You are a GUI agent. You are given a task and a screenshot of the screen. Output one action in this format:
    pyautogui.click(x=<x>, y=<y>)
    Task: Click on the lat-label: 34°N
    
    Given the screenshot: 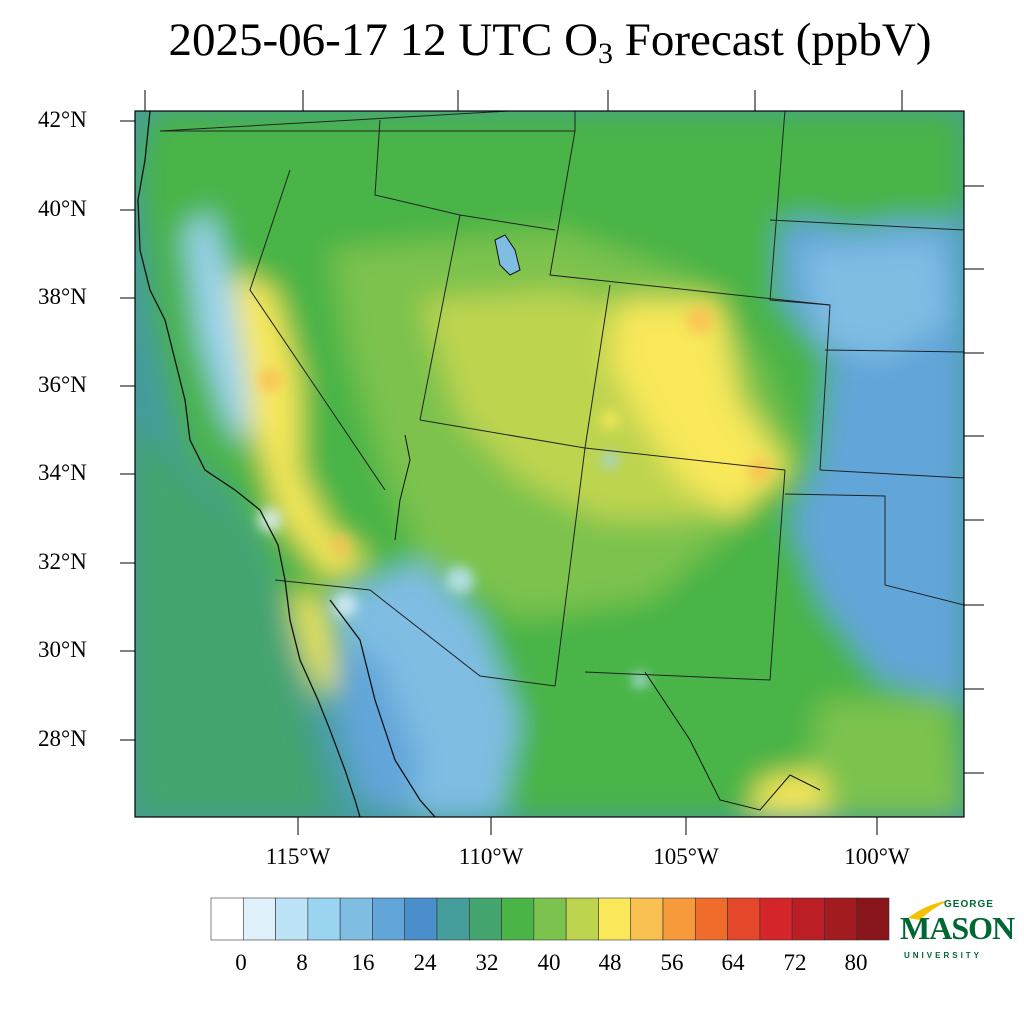 What is the action you would take?
    pyautogui.click(x=62, y=472)
    